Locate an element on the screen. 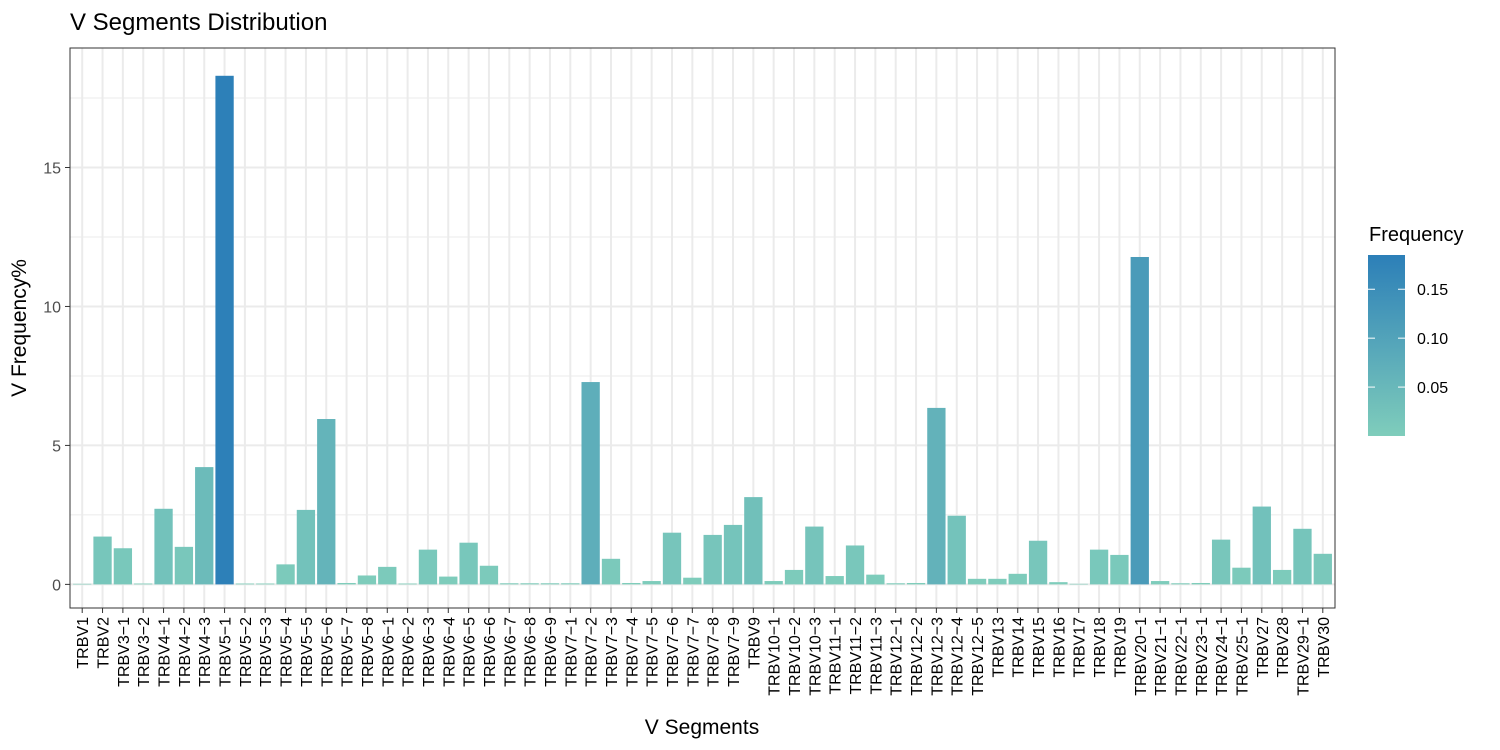 The height and width of the screenshot is (750, 1500). y-tick-label: 10 is located at coordinates (52, 307).